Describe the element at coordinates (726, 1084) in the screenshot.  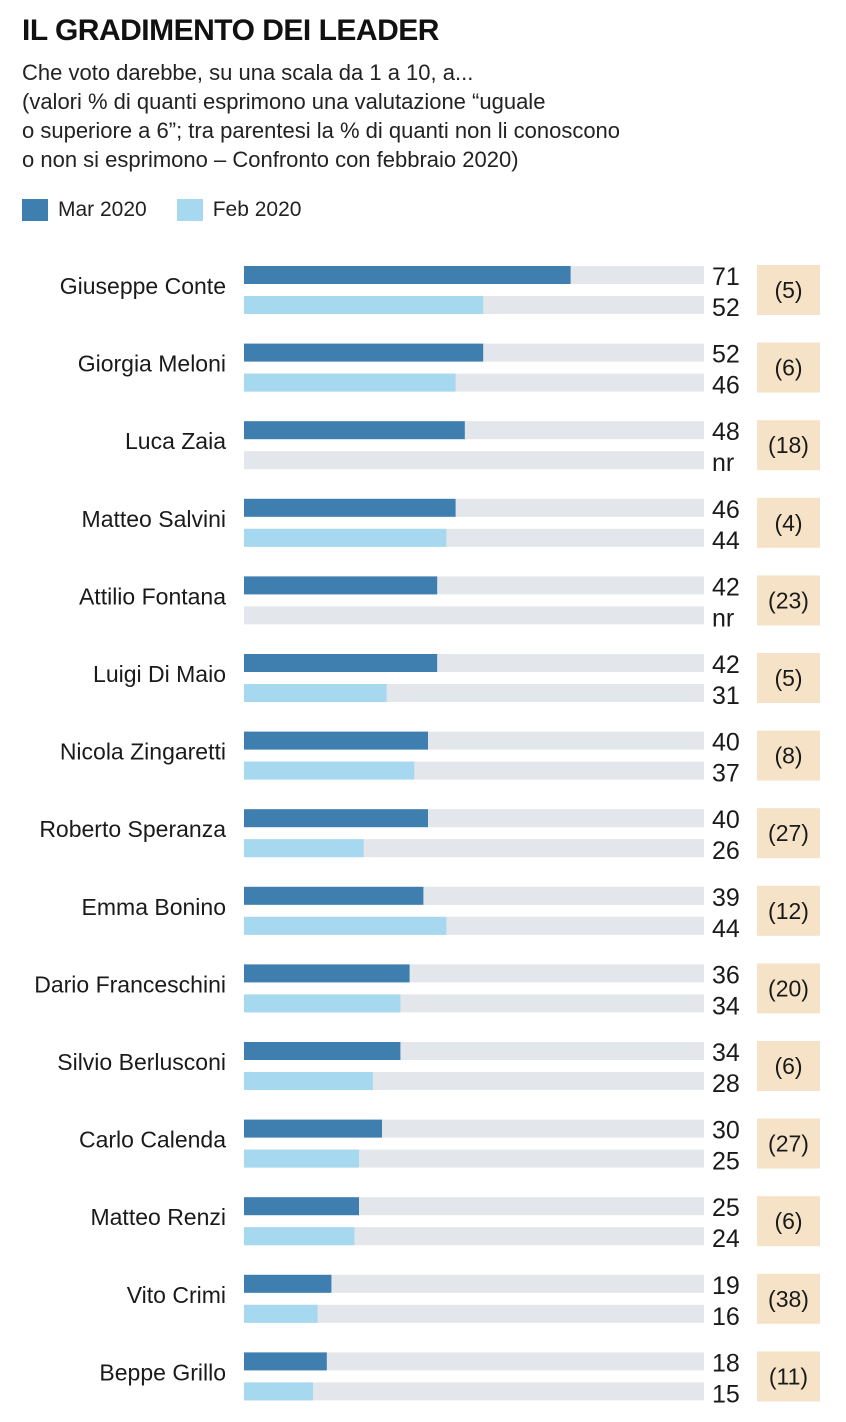
I see `value-label-feb: 28` at that location.